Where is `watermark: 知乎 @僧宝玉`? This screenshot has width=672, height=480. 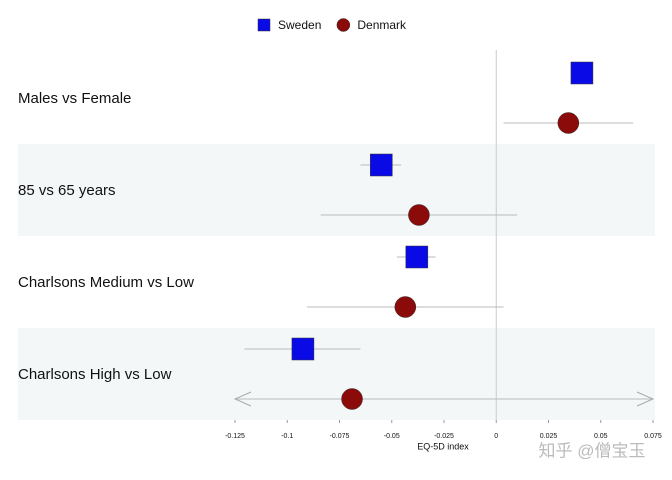 watermark: 知乎 @僧宝玉 is located at coordinates (592, 450).